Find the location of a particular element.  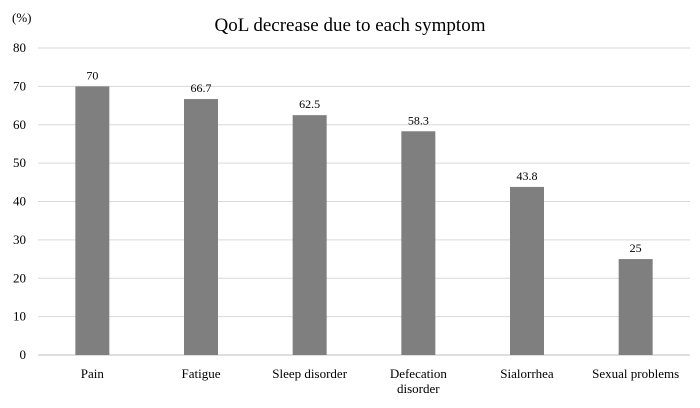

data-label: 58.3 is located at coordinates (418, 120).